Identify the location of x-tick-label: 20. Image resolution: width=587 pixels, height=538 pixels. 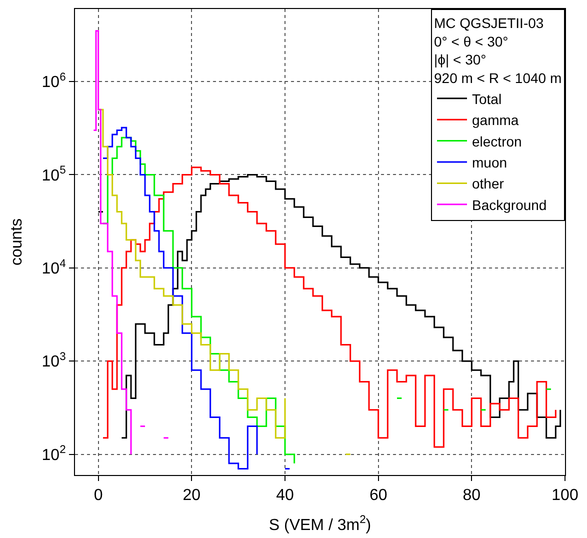
(191, 495).